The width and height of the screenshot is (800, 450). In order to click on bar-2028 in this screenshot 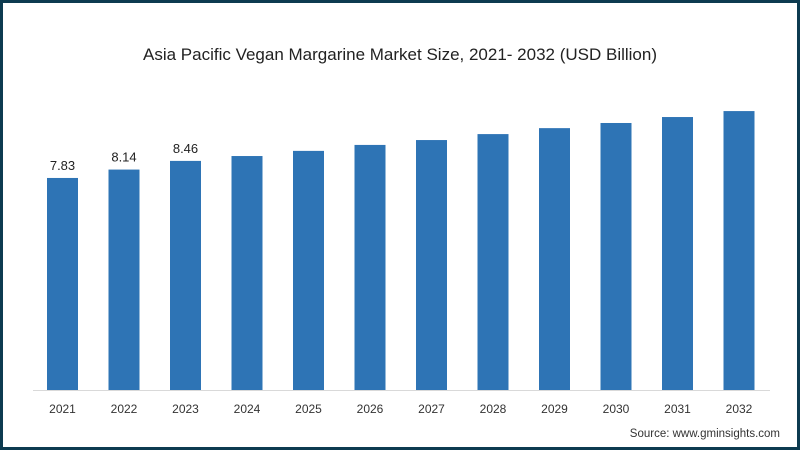, I will do `click(493, 262)`.